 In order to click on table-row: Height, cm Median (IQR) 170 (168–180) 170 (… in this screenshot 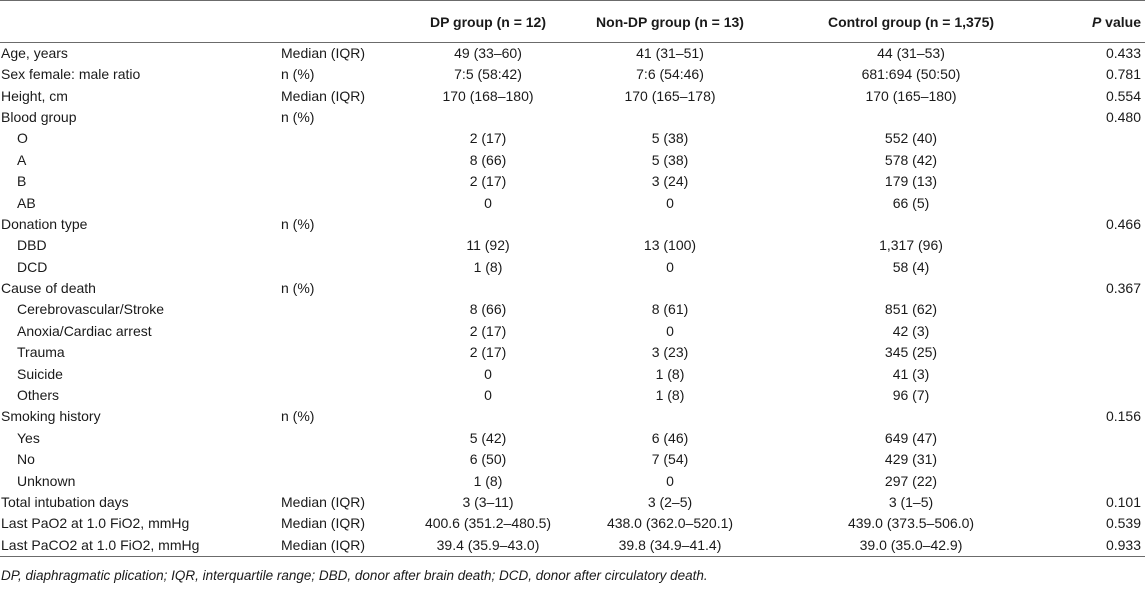, I will do `click(572, 95)`.